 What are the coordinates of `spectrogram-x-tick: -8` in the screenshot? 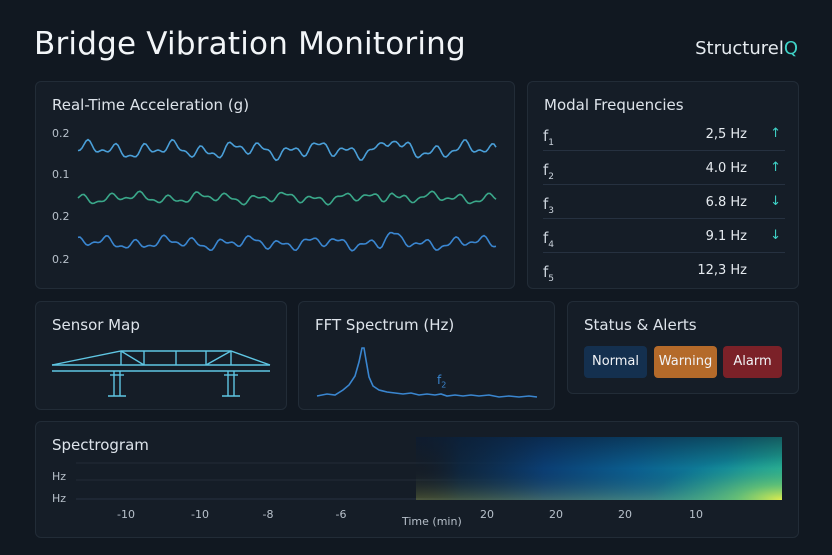 It's located at (268, 514).